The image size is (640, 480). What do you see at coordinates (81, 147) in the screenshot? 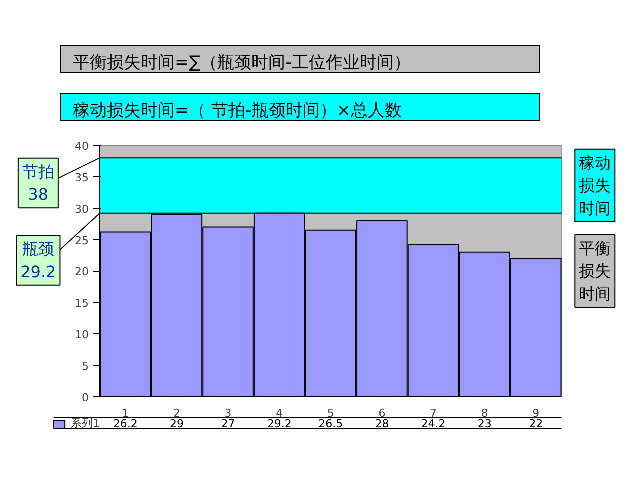
I see `y-tick-label: 40` at bounding box center [81, 147].